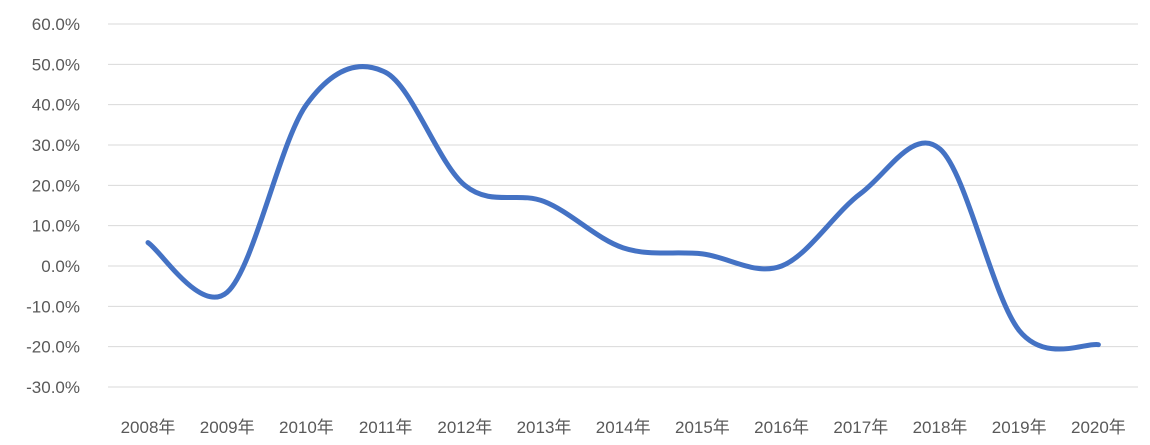  Describe the element at coordinates (227, 427) in the screenshot. I see `x-tick-label: 2009年` at that location.